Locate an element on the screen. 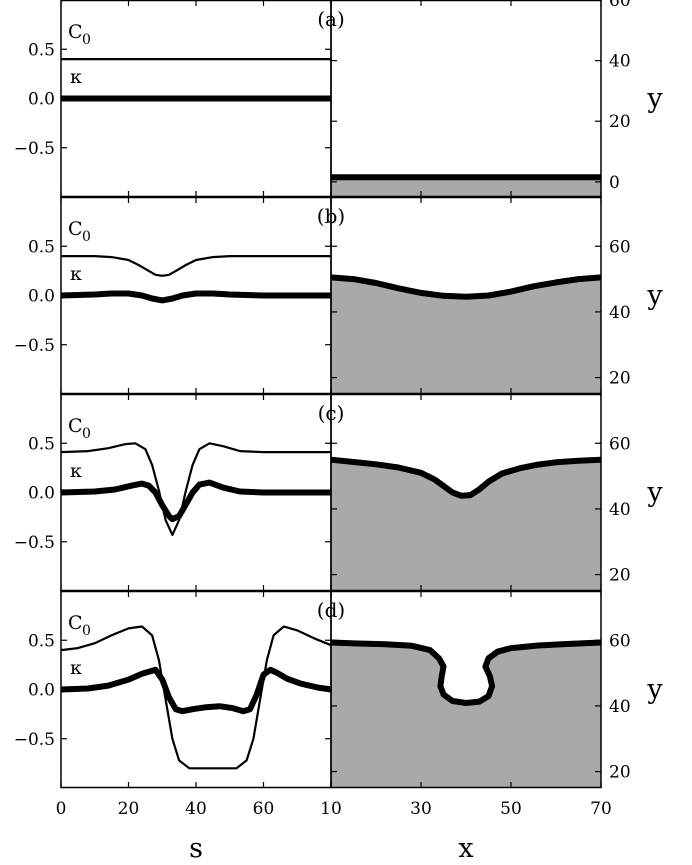 This screenshot has height=865, width=692. c0-line-b is located at coordinates (196, 266).